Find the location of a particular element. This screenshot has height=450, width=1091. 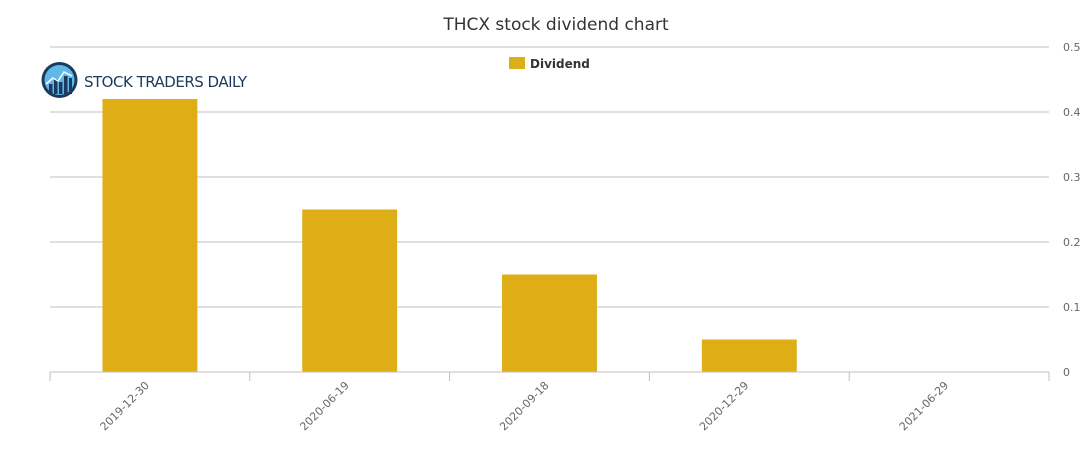

y-tick-label: 0.1 is located at coordinates (1072, 307).